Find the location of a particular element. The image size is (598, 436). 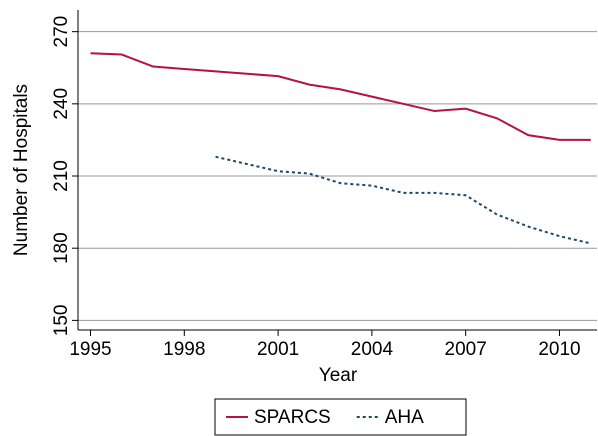

x-tick-label: 1995 is located at coordinates (90, 349).